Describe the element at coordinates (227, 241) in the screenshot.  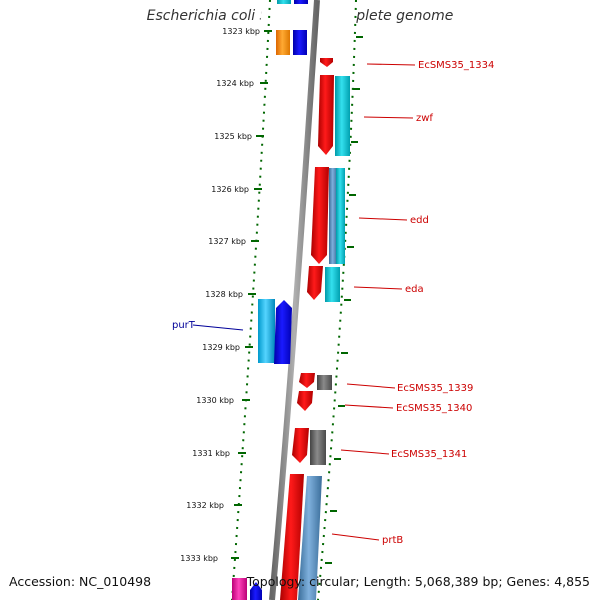
I see `tick-label: 1327 kbp` at that location.